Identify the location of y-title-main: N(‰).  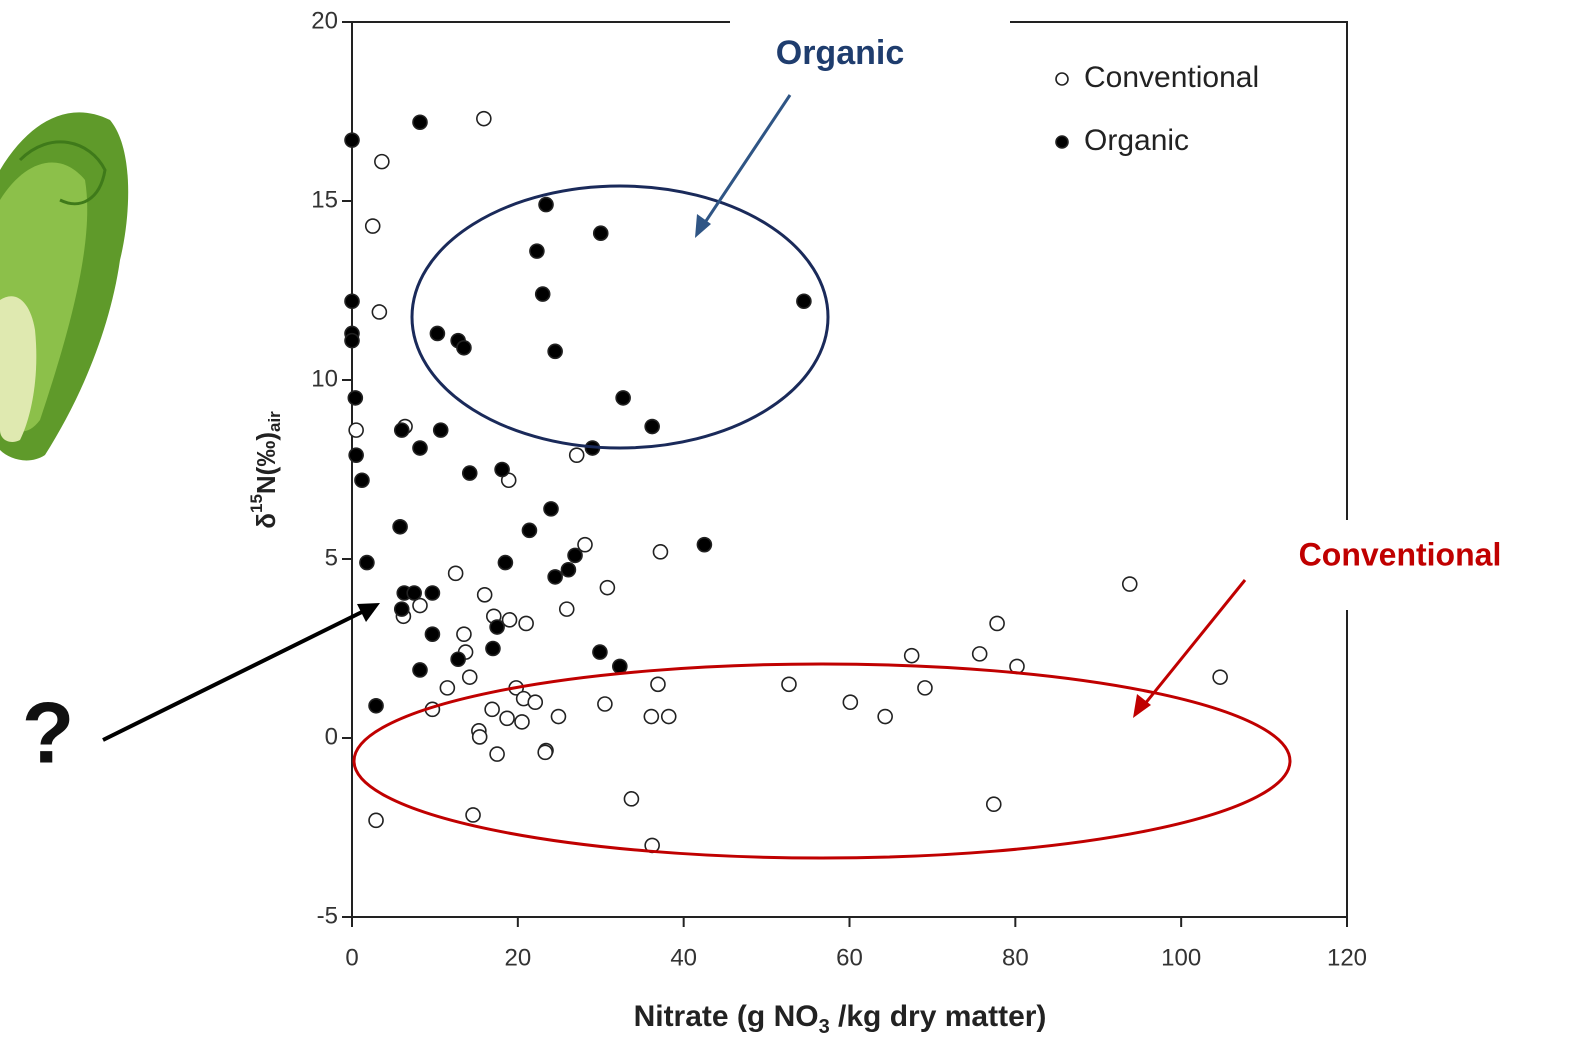
(266, 463).